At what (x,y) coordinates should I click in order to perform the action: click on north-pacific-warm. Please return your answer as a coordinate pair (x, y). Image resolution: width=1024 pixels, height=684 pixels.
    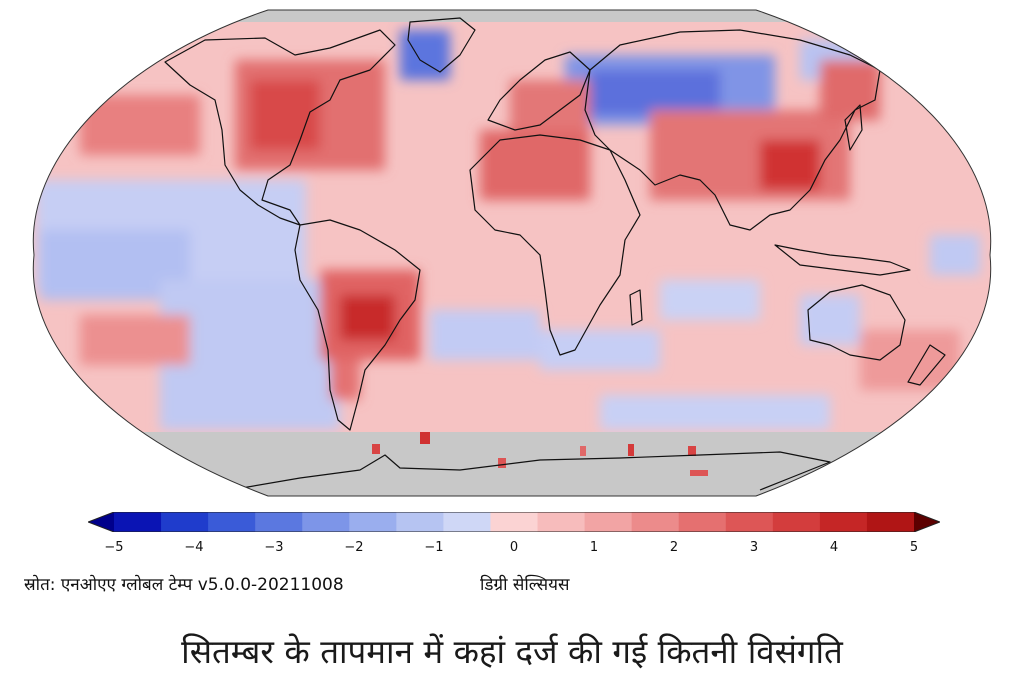
    Looking at the image, I should click on (140, 125).